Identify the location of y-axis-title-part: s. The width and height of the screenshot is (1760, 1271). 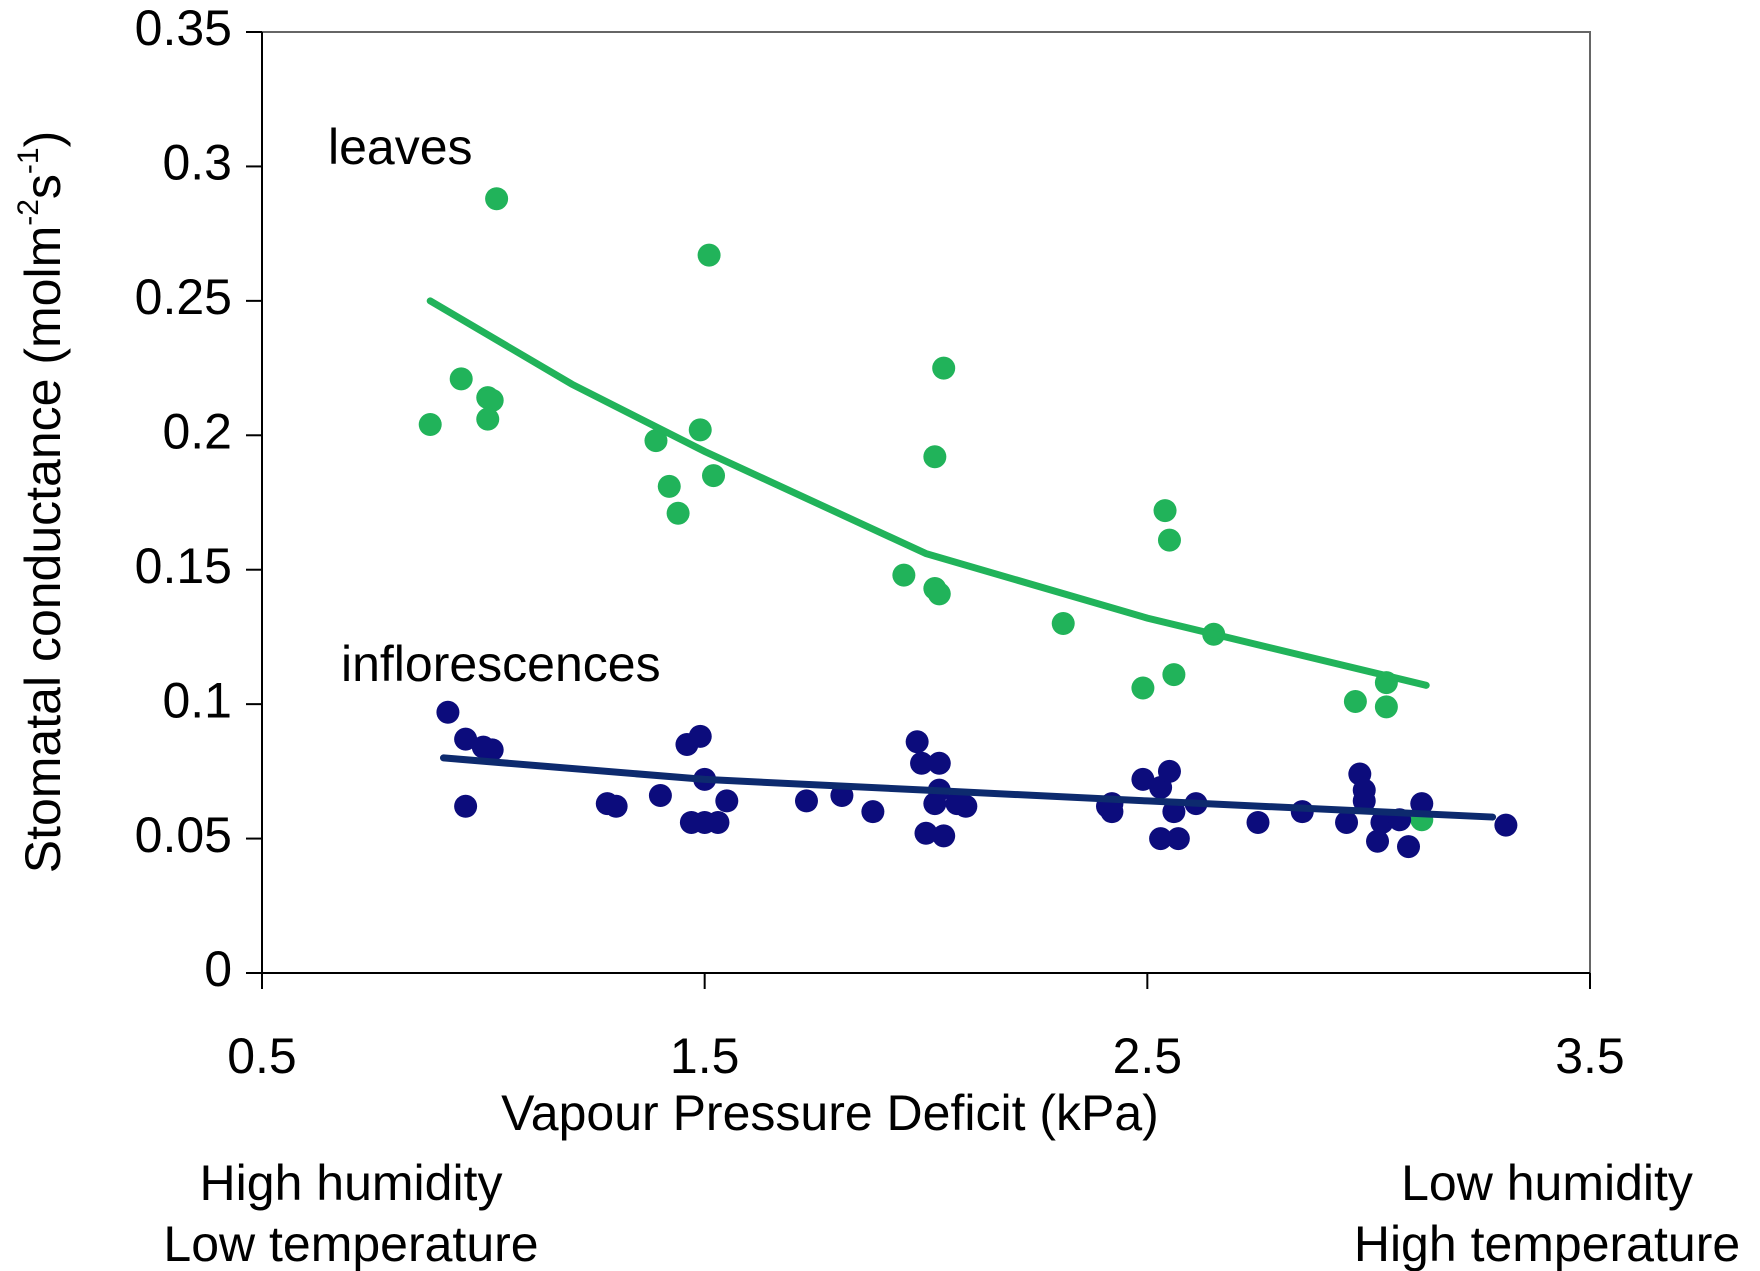
(43, 186).